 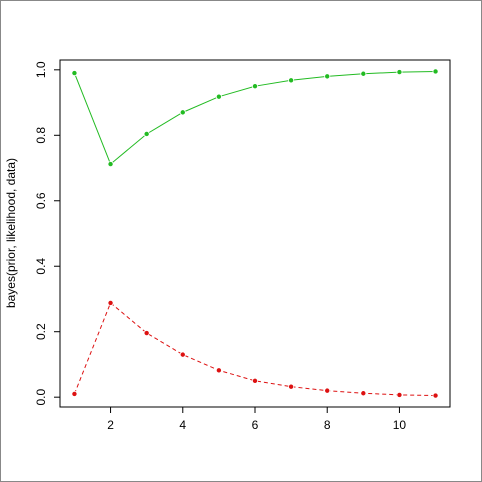 I want to click on y-tick-label: 0.0, so click(x=41, y=397).